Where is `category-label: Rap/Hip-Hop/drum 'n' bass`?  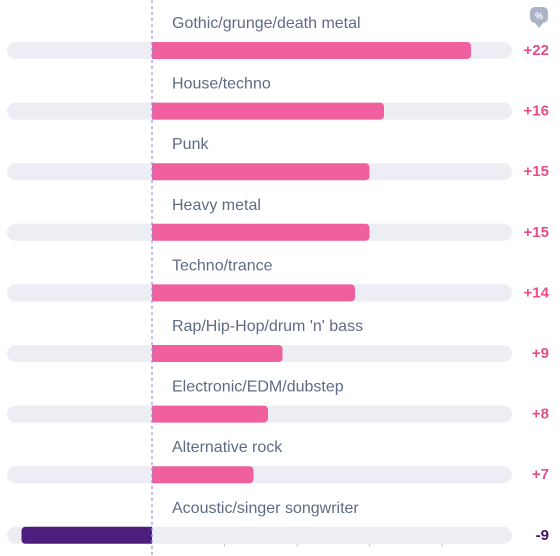
category-label: Rap/Hip-Hop/drum 'n' bass is located at coordinates (267, 326).